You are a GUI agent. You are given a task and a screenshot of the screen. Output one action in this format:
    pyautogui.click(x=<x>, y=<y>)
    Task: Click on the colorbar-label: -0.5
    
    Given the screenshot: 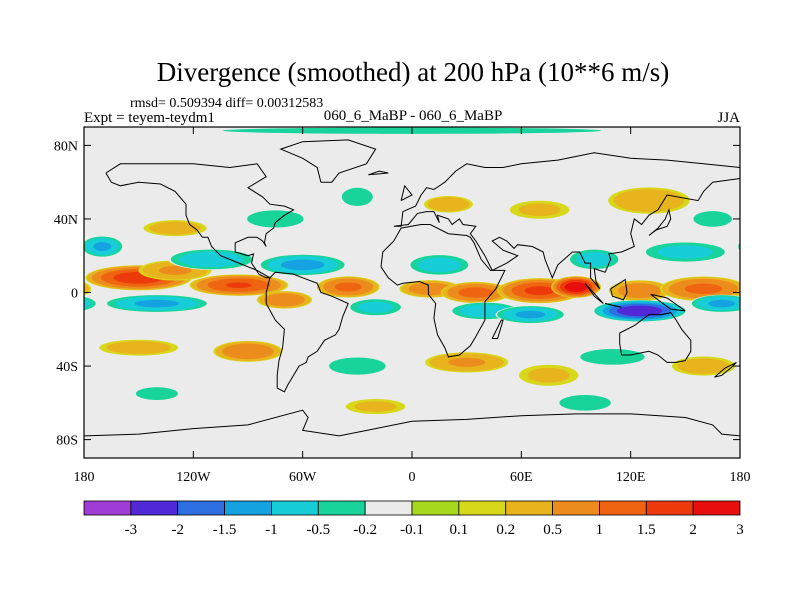 What is the action you would take?
    pyautogui.click(x=318, y=530)
    